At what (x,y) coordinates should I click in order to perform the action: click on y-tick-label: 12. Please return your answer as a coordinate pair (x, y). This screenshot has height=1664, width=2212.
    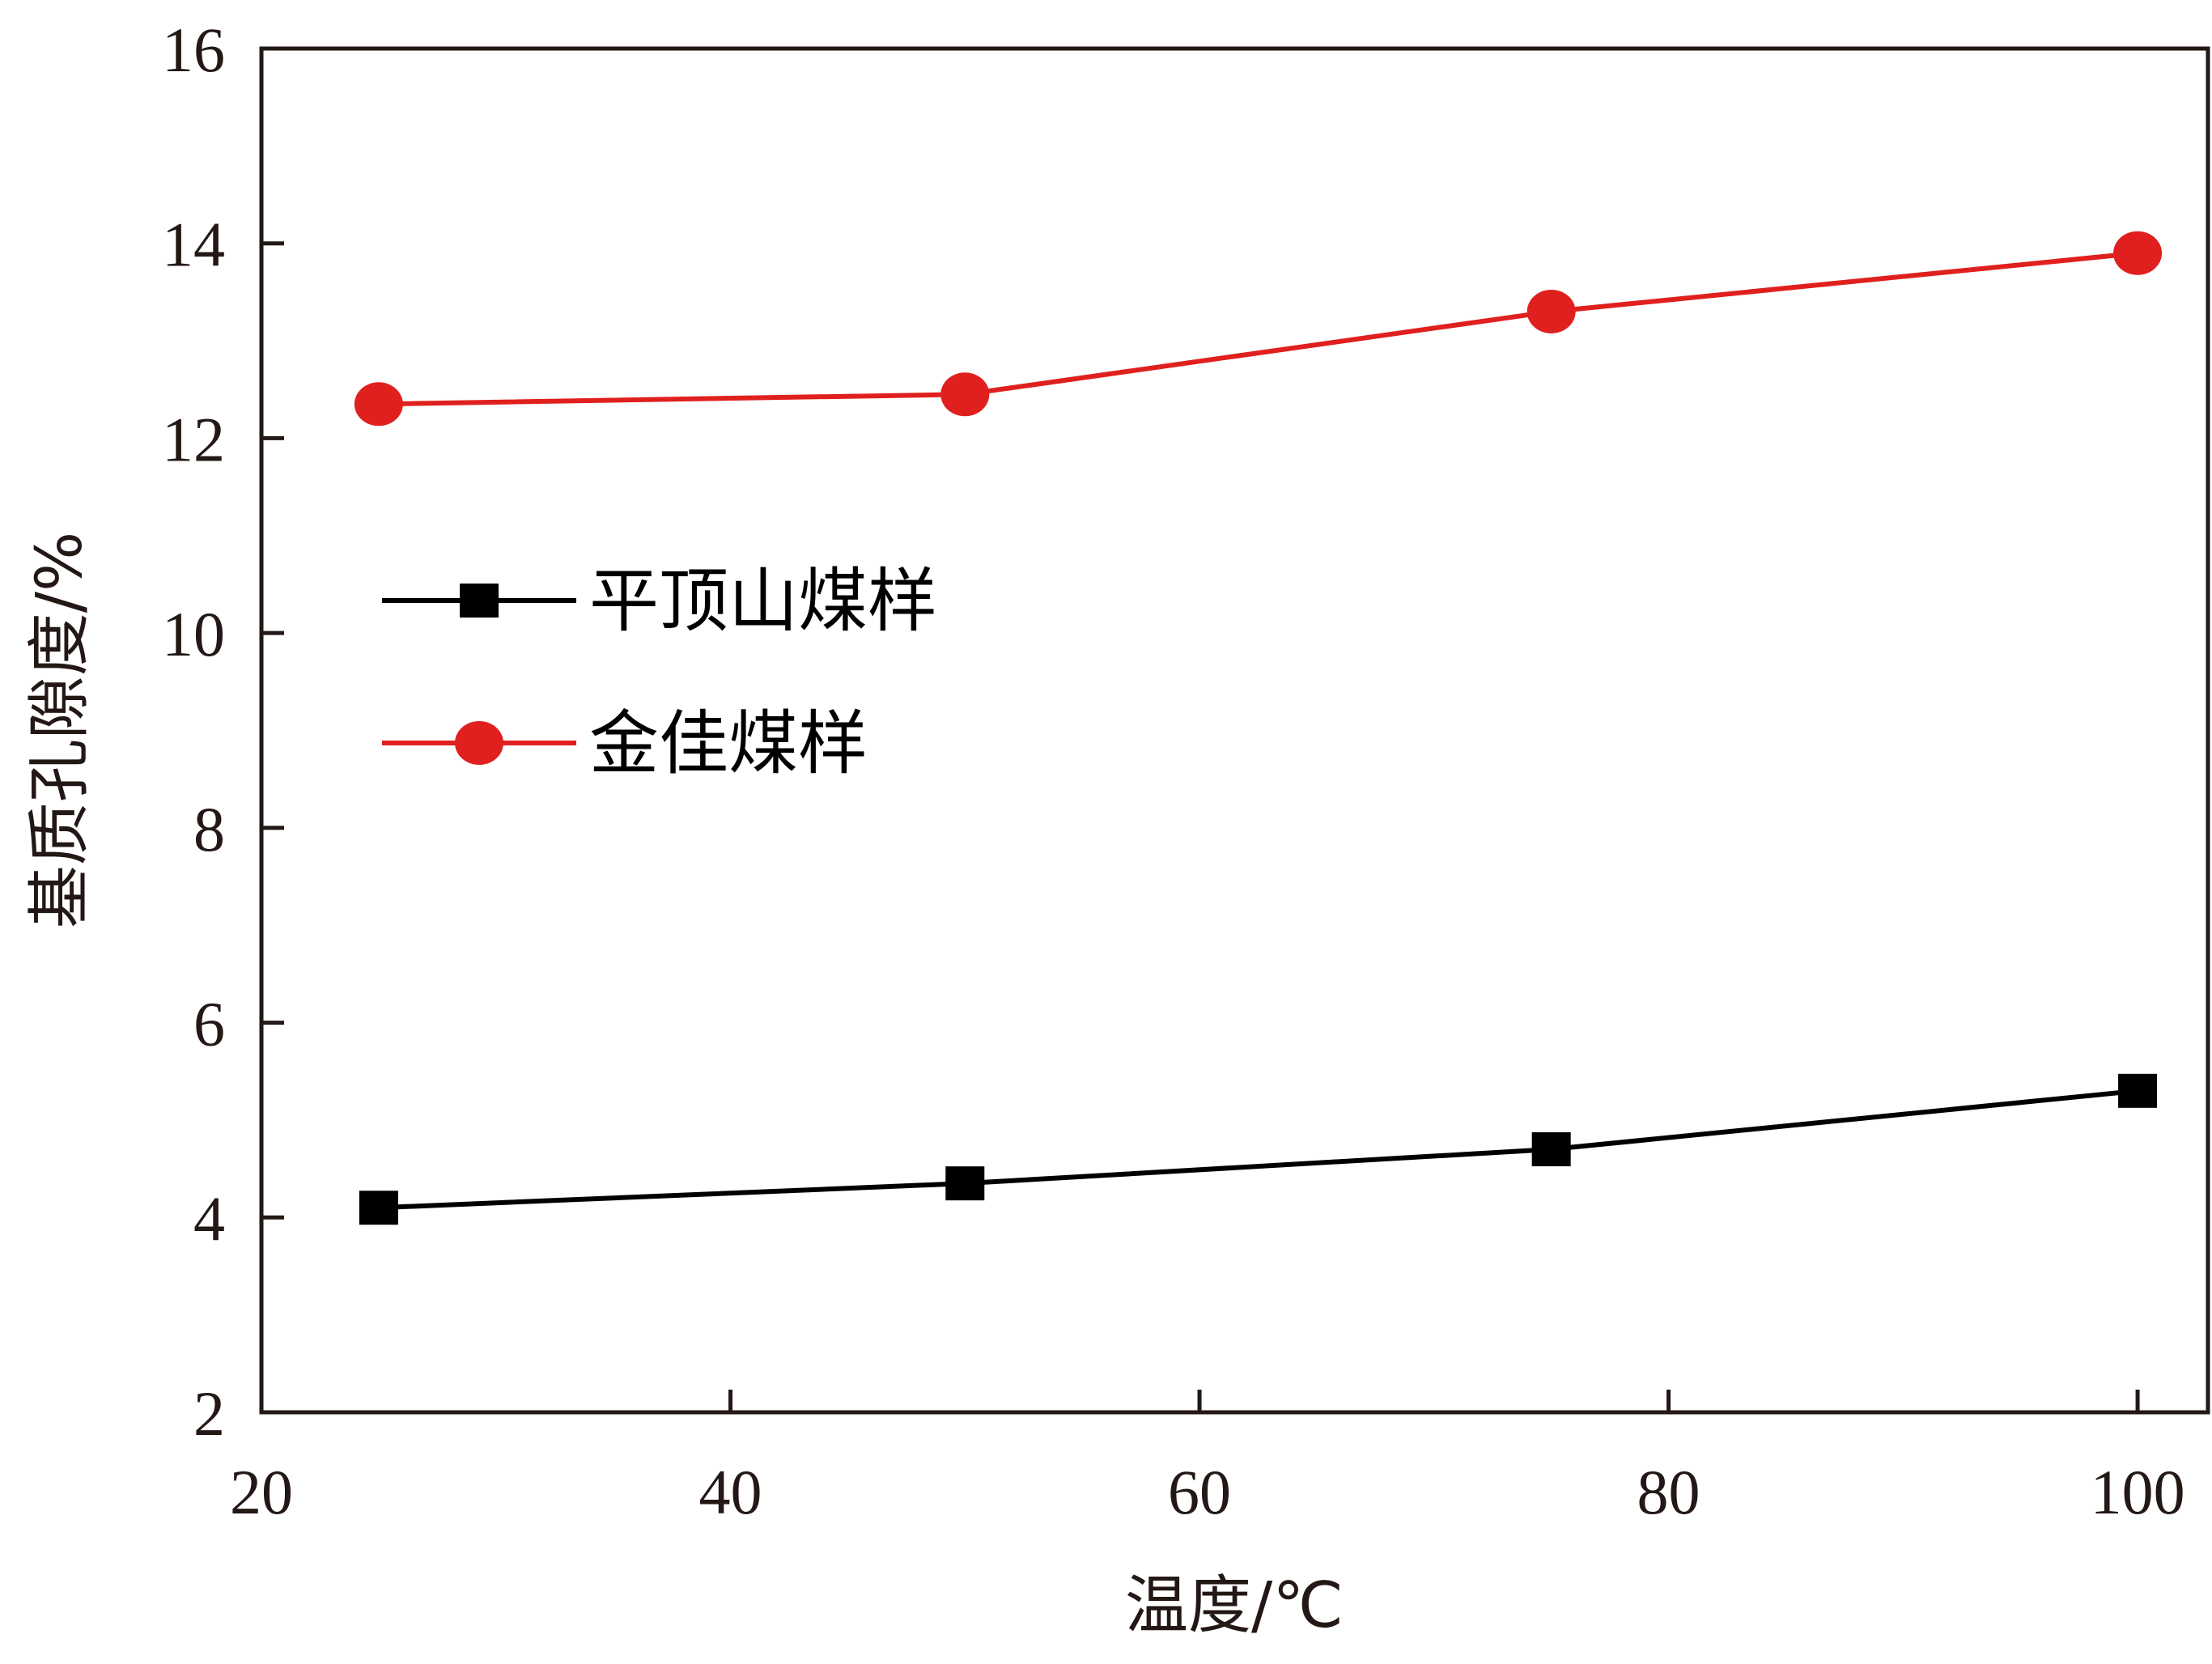
    Looking at the image, I should click on (193, 439).